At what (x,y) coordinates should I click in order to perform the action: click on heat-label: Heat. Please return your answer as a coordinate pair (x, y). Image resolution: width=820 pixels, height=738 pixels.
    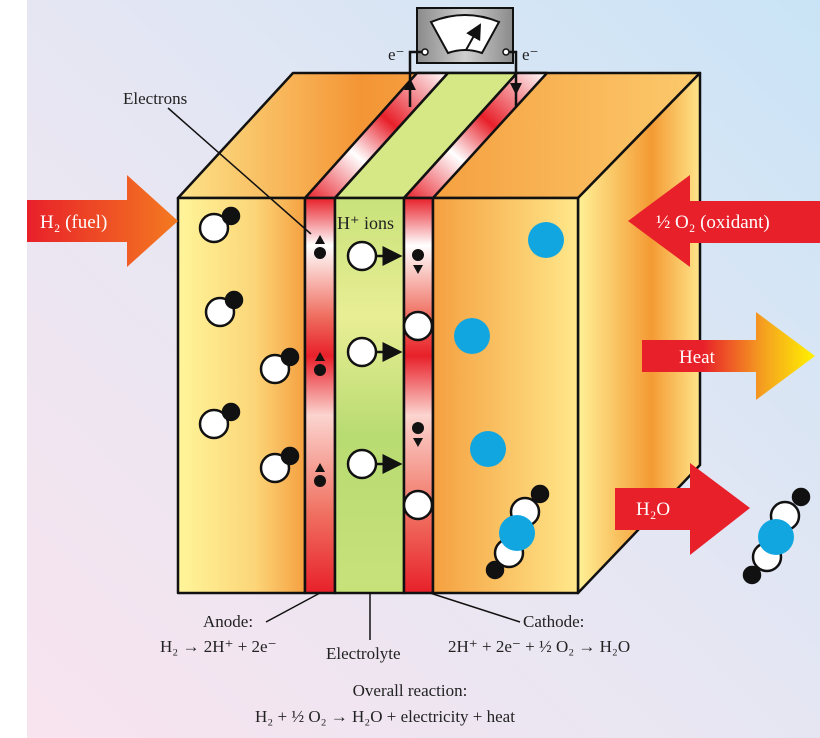
    Looking at the image, I should click on (697, 357).